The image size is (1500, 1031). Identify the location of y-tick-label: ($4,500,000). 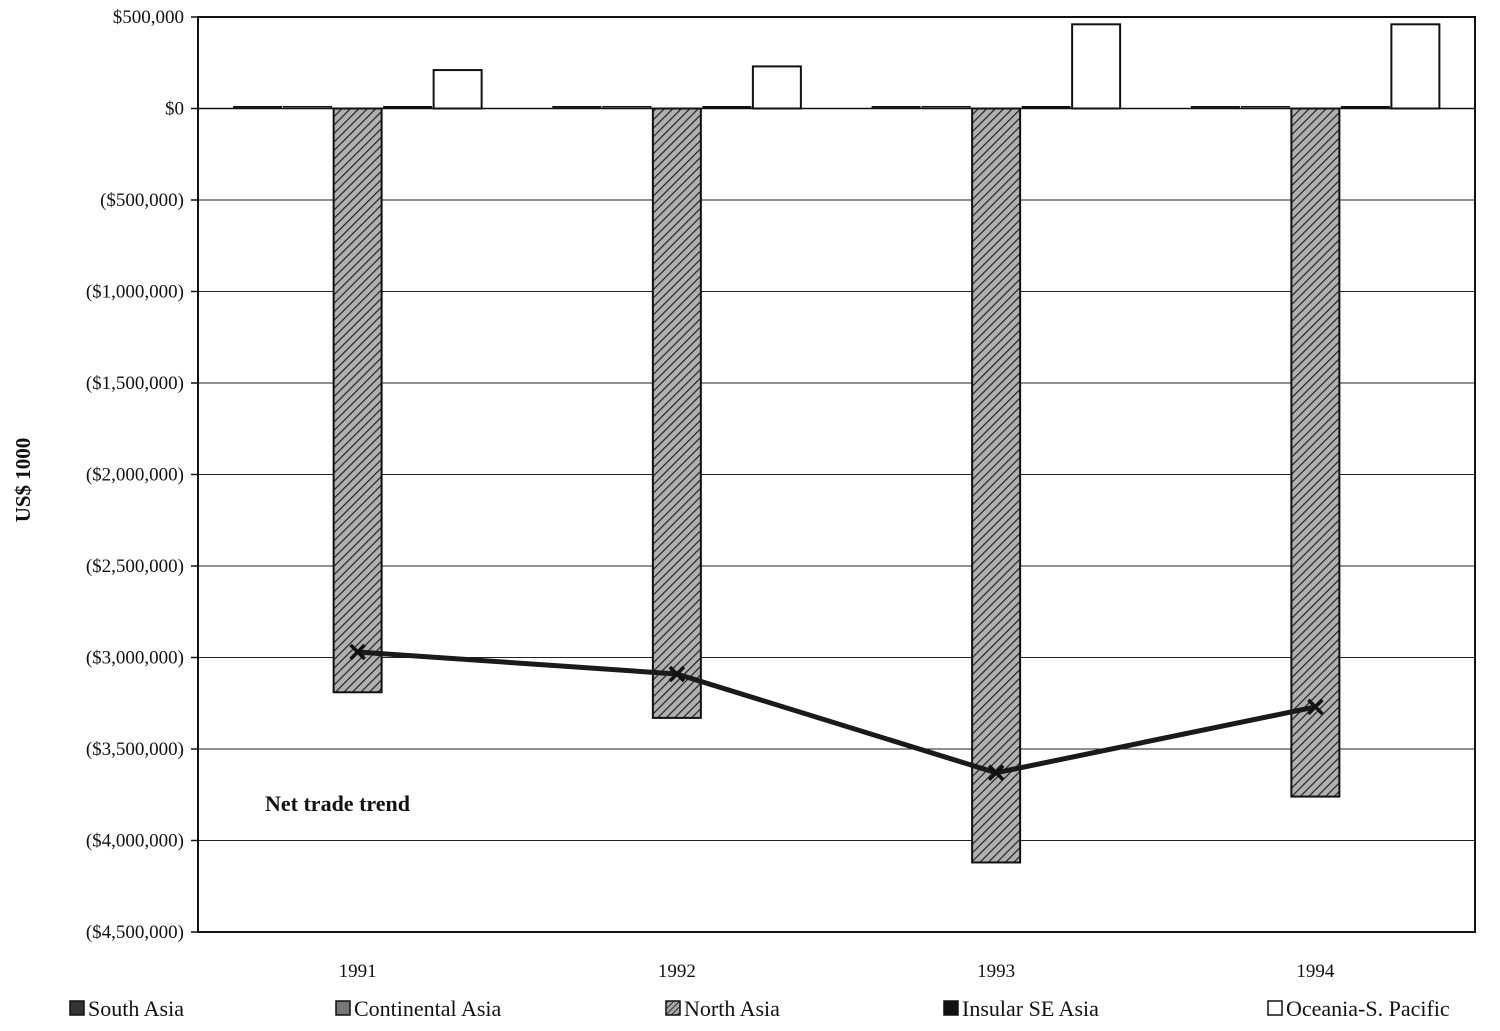
(135, 932).